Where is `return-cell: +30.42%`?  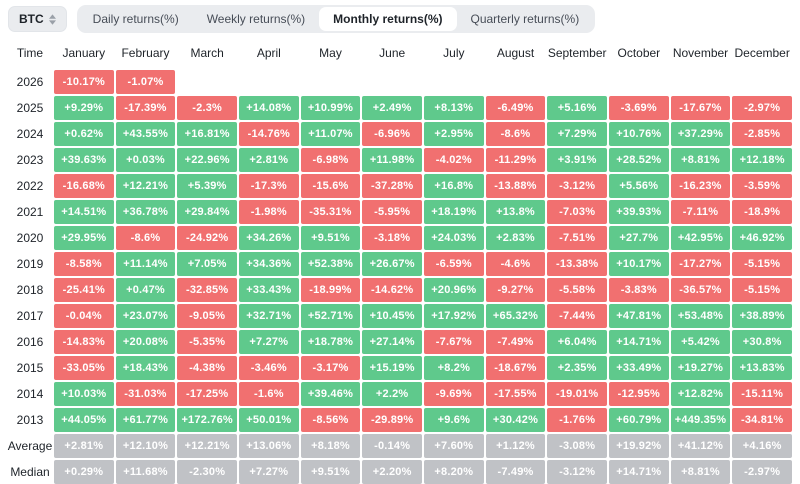 return-cell: +30.42% is located at coordinates (515, 420).